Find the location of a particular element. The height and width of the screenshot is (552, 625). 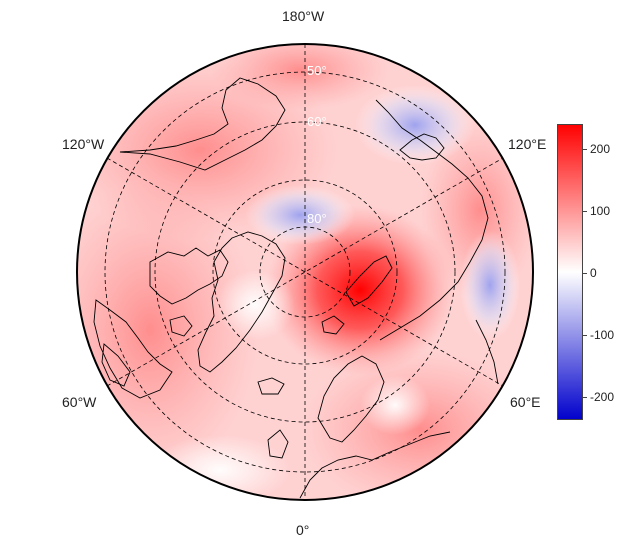

colorbar-gradient is located at coordinates (570, 272).